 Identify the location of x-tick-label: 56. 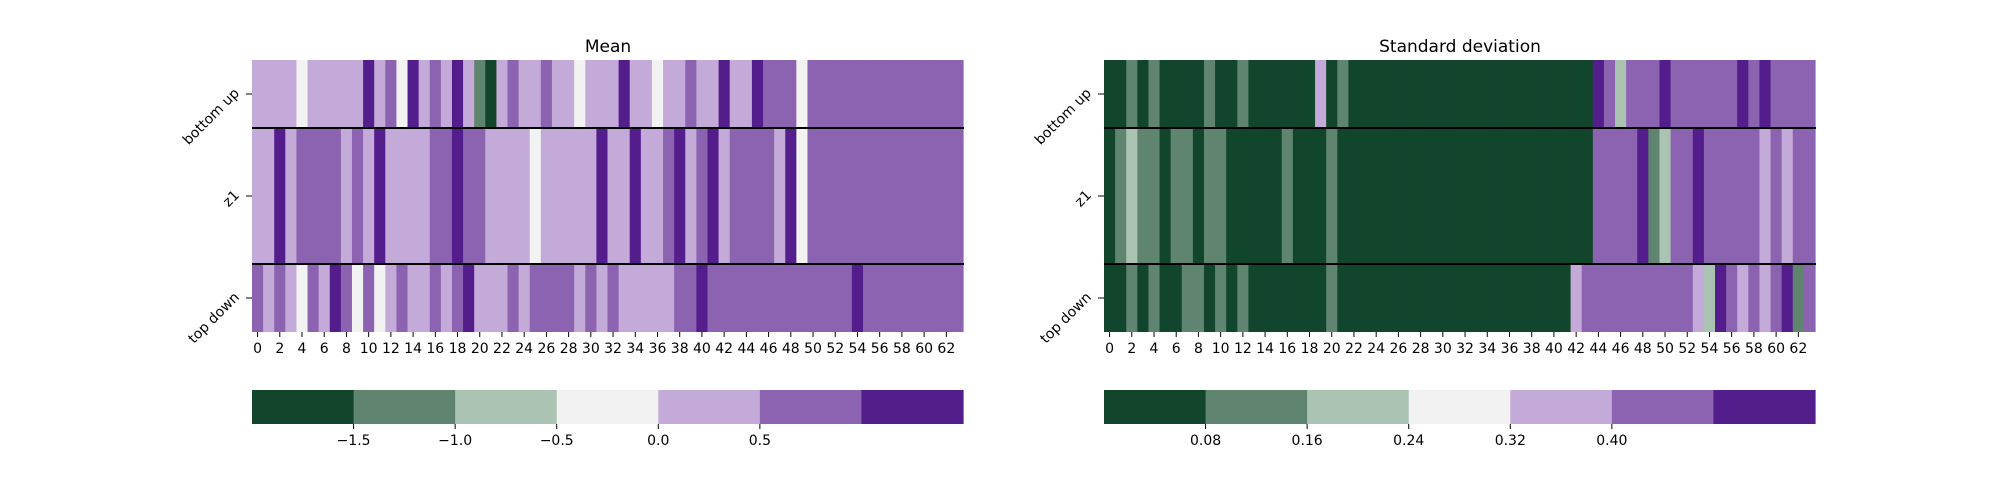
(1732, 349).